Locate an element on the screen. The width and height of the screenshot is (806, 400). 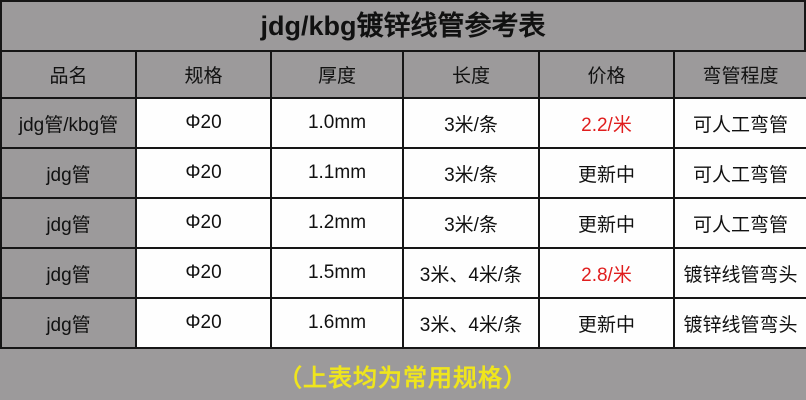
col-header-length: 长度 is located at coordinates (471, 74).